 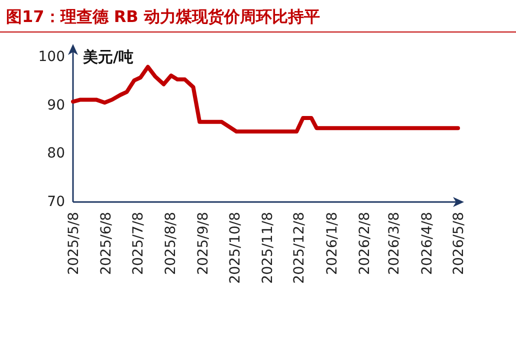 I want to click on x-tick-label: 2025/12/8, so click(x=300, y=248).